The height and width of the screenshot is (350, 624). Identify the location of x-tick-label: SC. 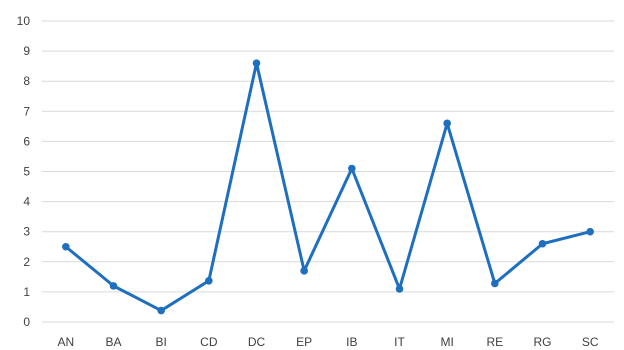
(590, 342).